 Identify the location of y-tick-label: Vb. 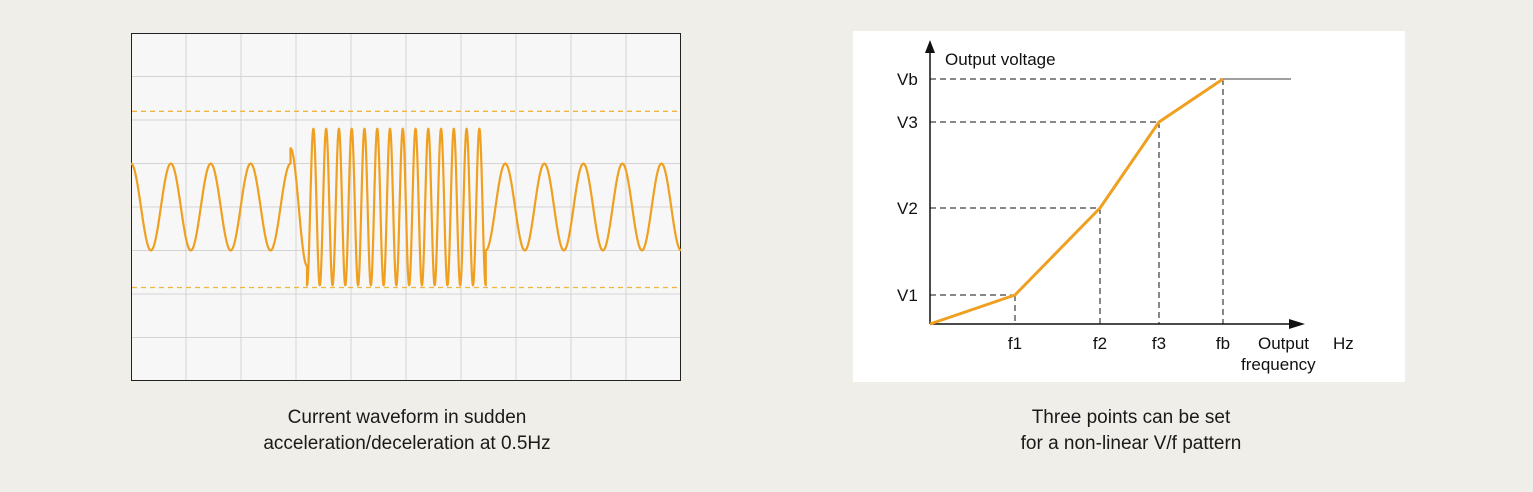
(907, 79).